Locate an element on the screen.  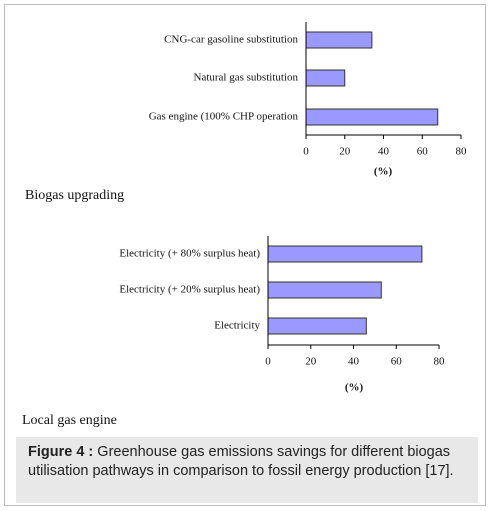
category-label: Natural gas substitution is located at coordinates (246, 78).